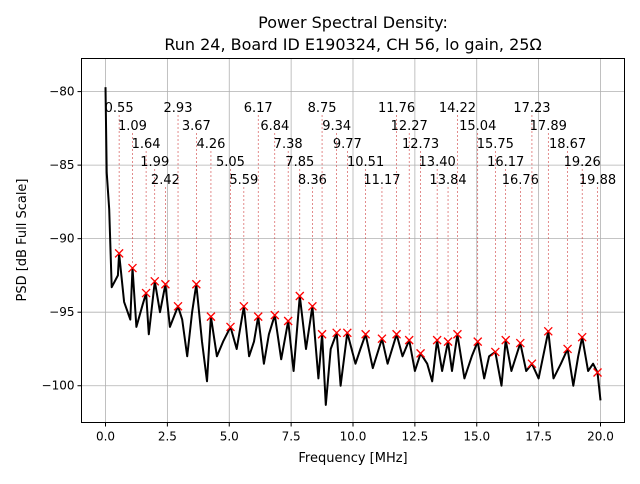  I want to click on chart-title: Power Spectral Density:, so click(353, 22).